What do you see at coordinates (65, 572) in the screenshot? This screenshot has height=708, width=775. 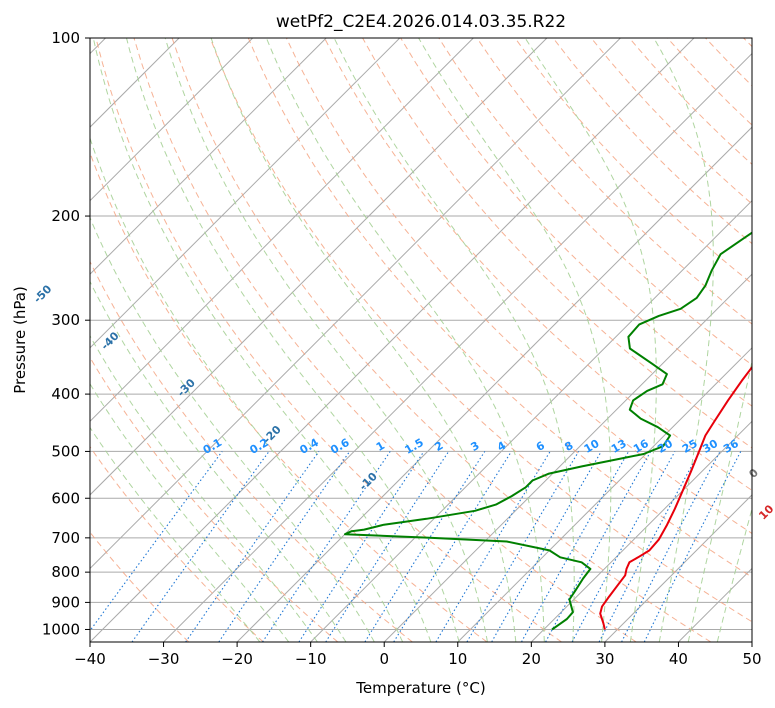 I see `y-tick-label: 800` at bounding box center [65, 572].